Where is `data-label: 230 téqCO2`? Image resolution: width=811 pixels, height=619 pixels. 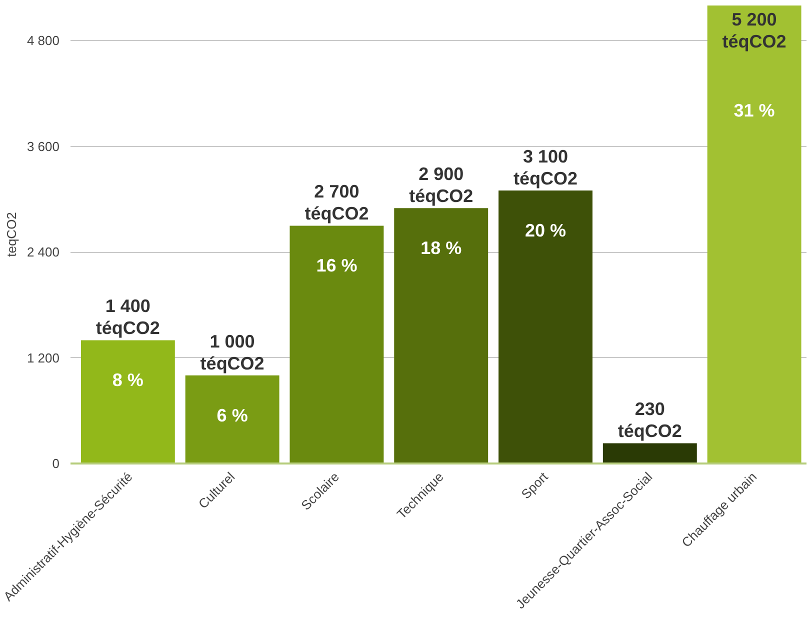 data-label: 230 téqCO2 is located at coordinates (650, 420).